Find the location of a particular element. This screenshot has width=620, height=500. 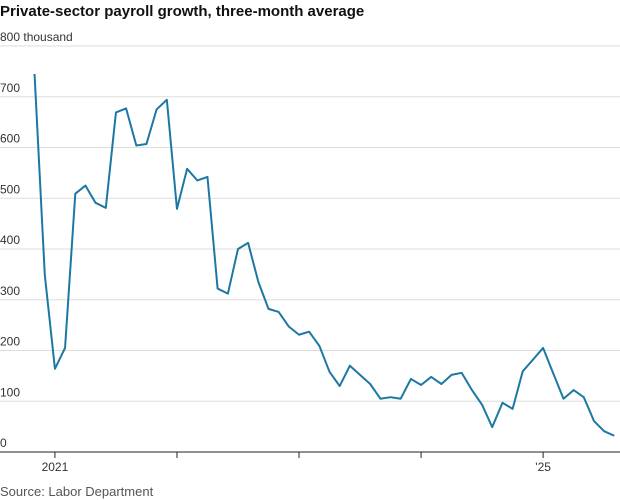

y-tick-label: 100 is located at coordinates (10, 392).